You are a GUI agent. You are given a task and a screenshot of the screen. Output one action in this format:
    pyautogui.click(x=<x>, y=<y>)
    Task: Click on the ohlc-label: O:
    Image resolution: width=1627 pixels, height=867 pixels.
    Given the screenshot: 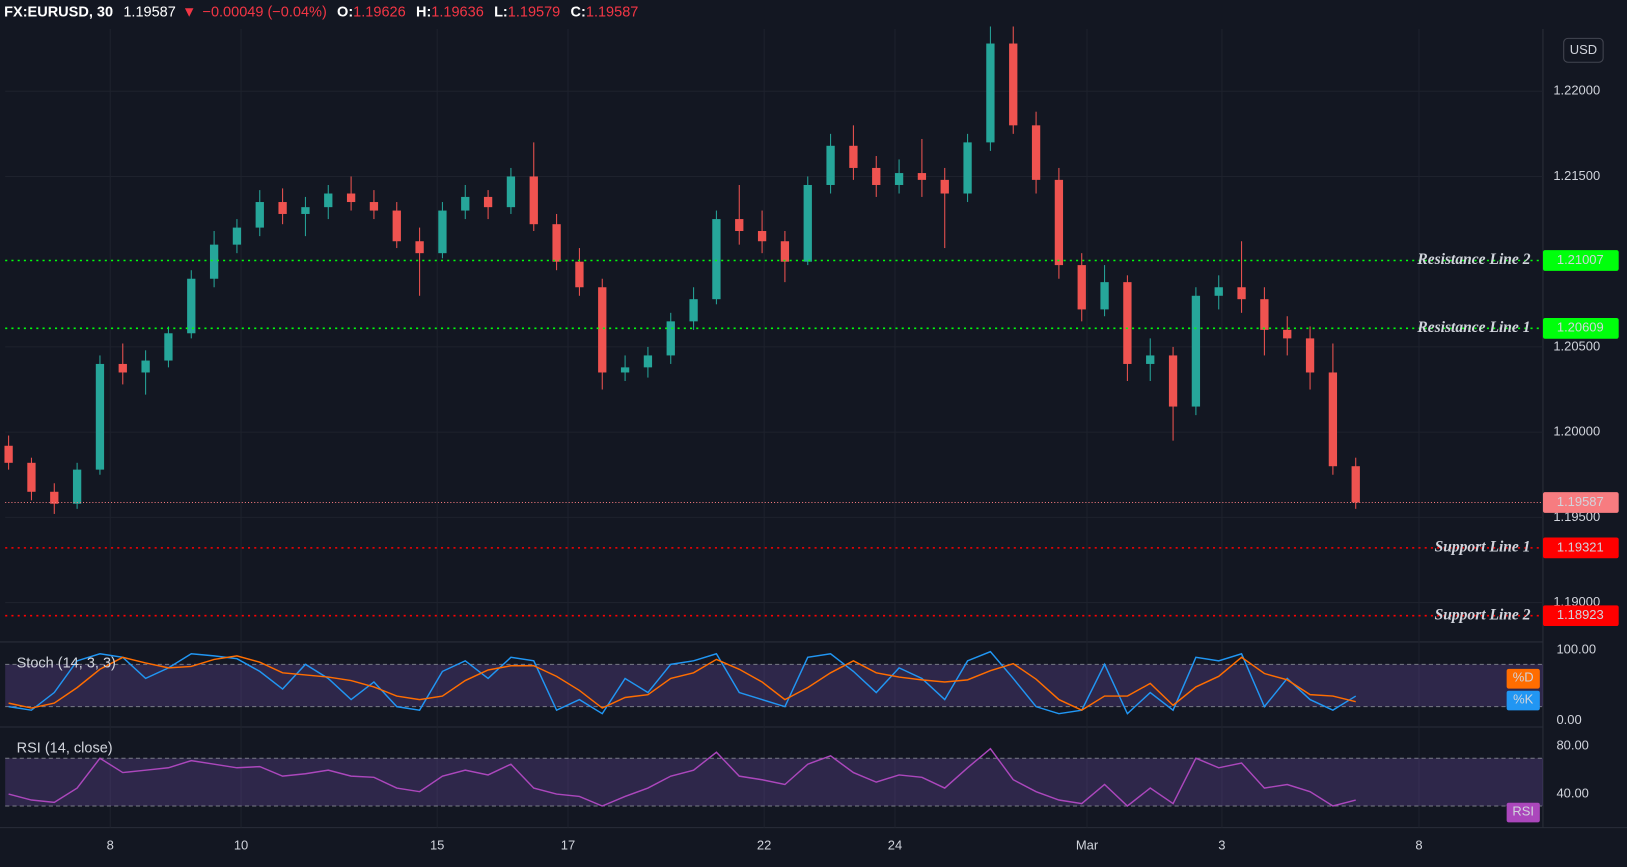 What is the action you would take?
    pyautogui.click(x=345, y=12)
    